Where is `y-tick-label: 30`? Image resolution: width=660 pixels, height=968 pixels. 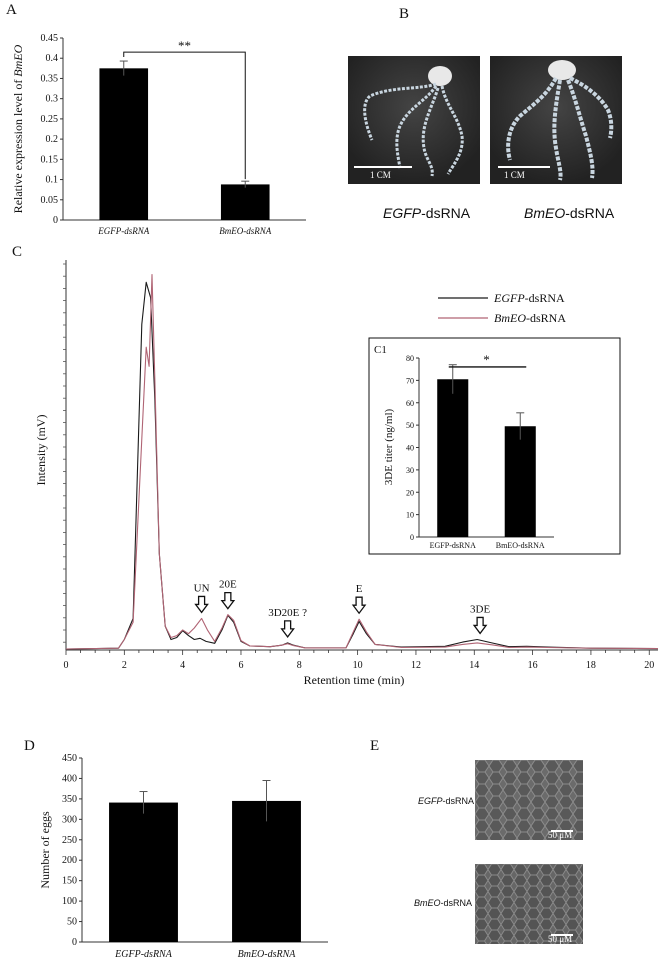
y-tick-label: 30 is located at coordinates (410, 470).